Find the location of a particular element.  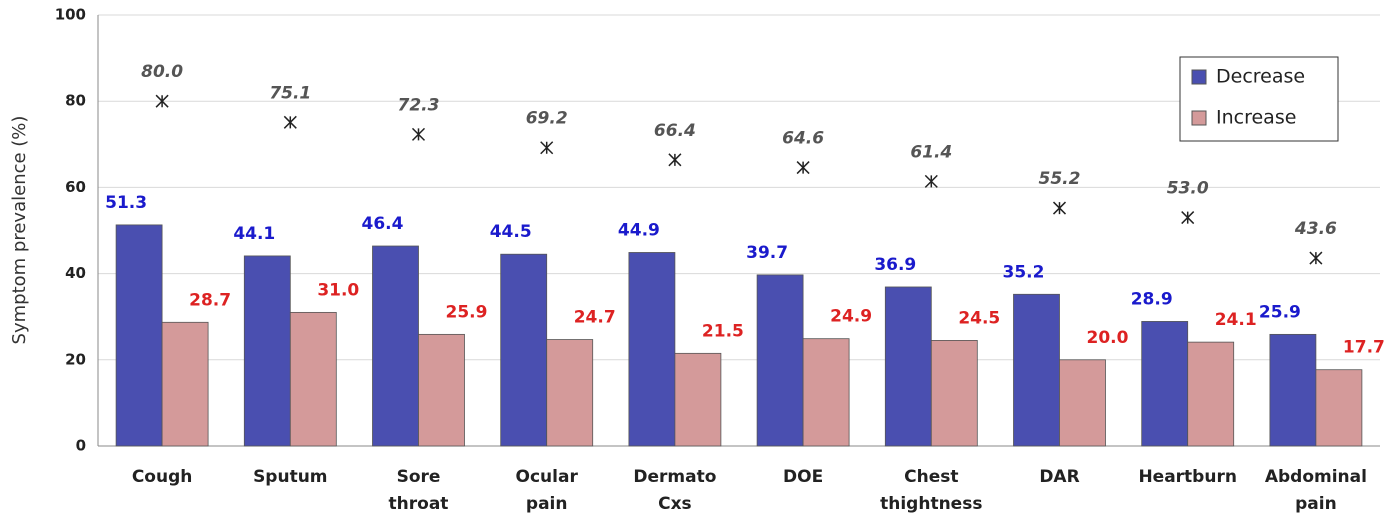

y-tick-label: 0 is located at coordinates (81, 446).